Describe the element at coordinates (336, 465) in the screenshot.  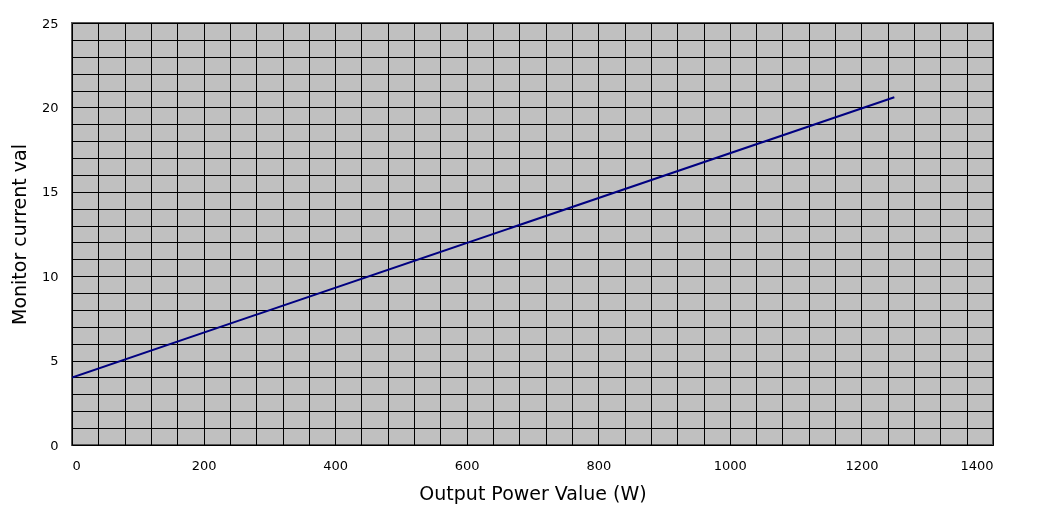
I see `x-tick-label: 400` at that location.